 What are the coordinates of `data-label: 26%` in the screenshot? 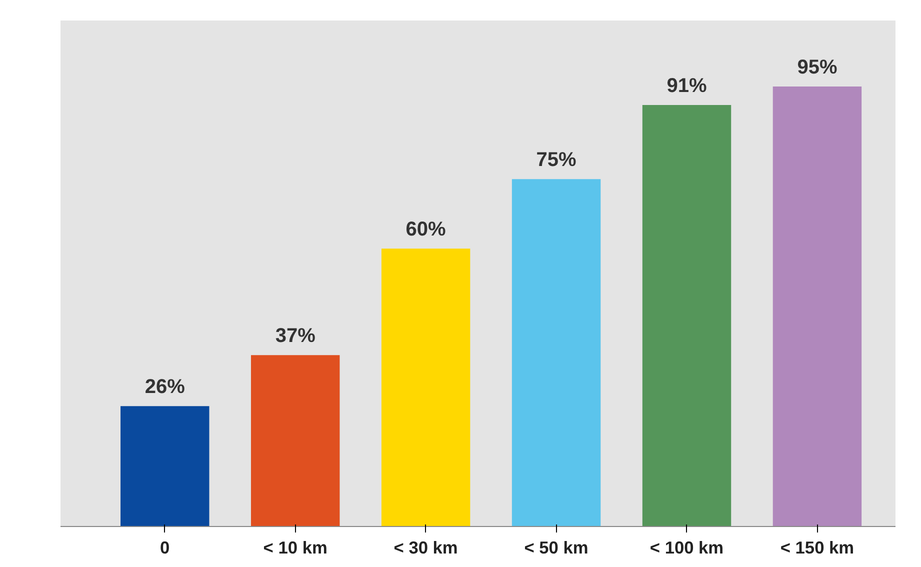 It's located at (165, 387).